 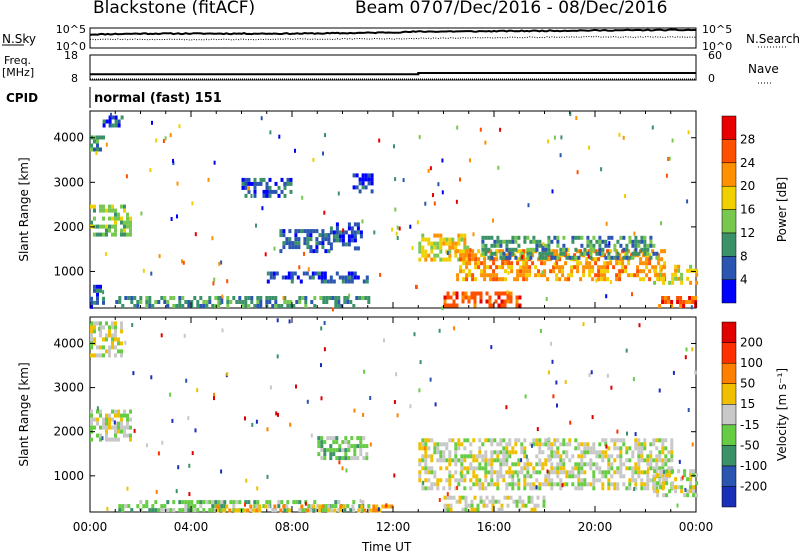 What do you see at coordinates (717, 46) in the screenshot?
I see `noise-tick-right-bottom: 10^0` at bounding box center [717, 46].